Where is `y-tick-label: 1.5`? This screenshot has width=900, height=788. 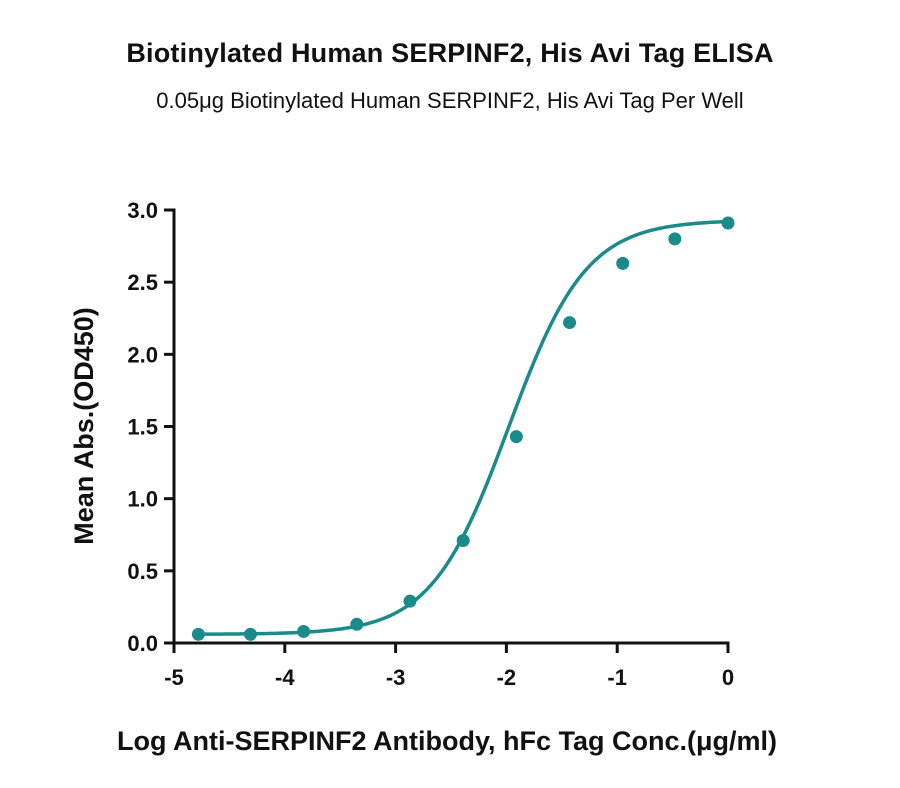 y-tick-label: 1.5 is located at coordinates (142, 427).